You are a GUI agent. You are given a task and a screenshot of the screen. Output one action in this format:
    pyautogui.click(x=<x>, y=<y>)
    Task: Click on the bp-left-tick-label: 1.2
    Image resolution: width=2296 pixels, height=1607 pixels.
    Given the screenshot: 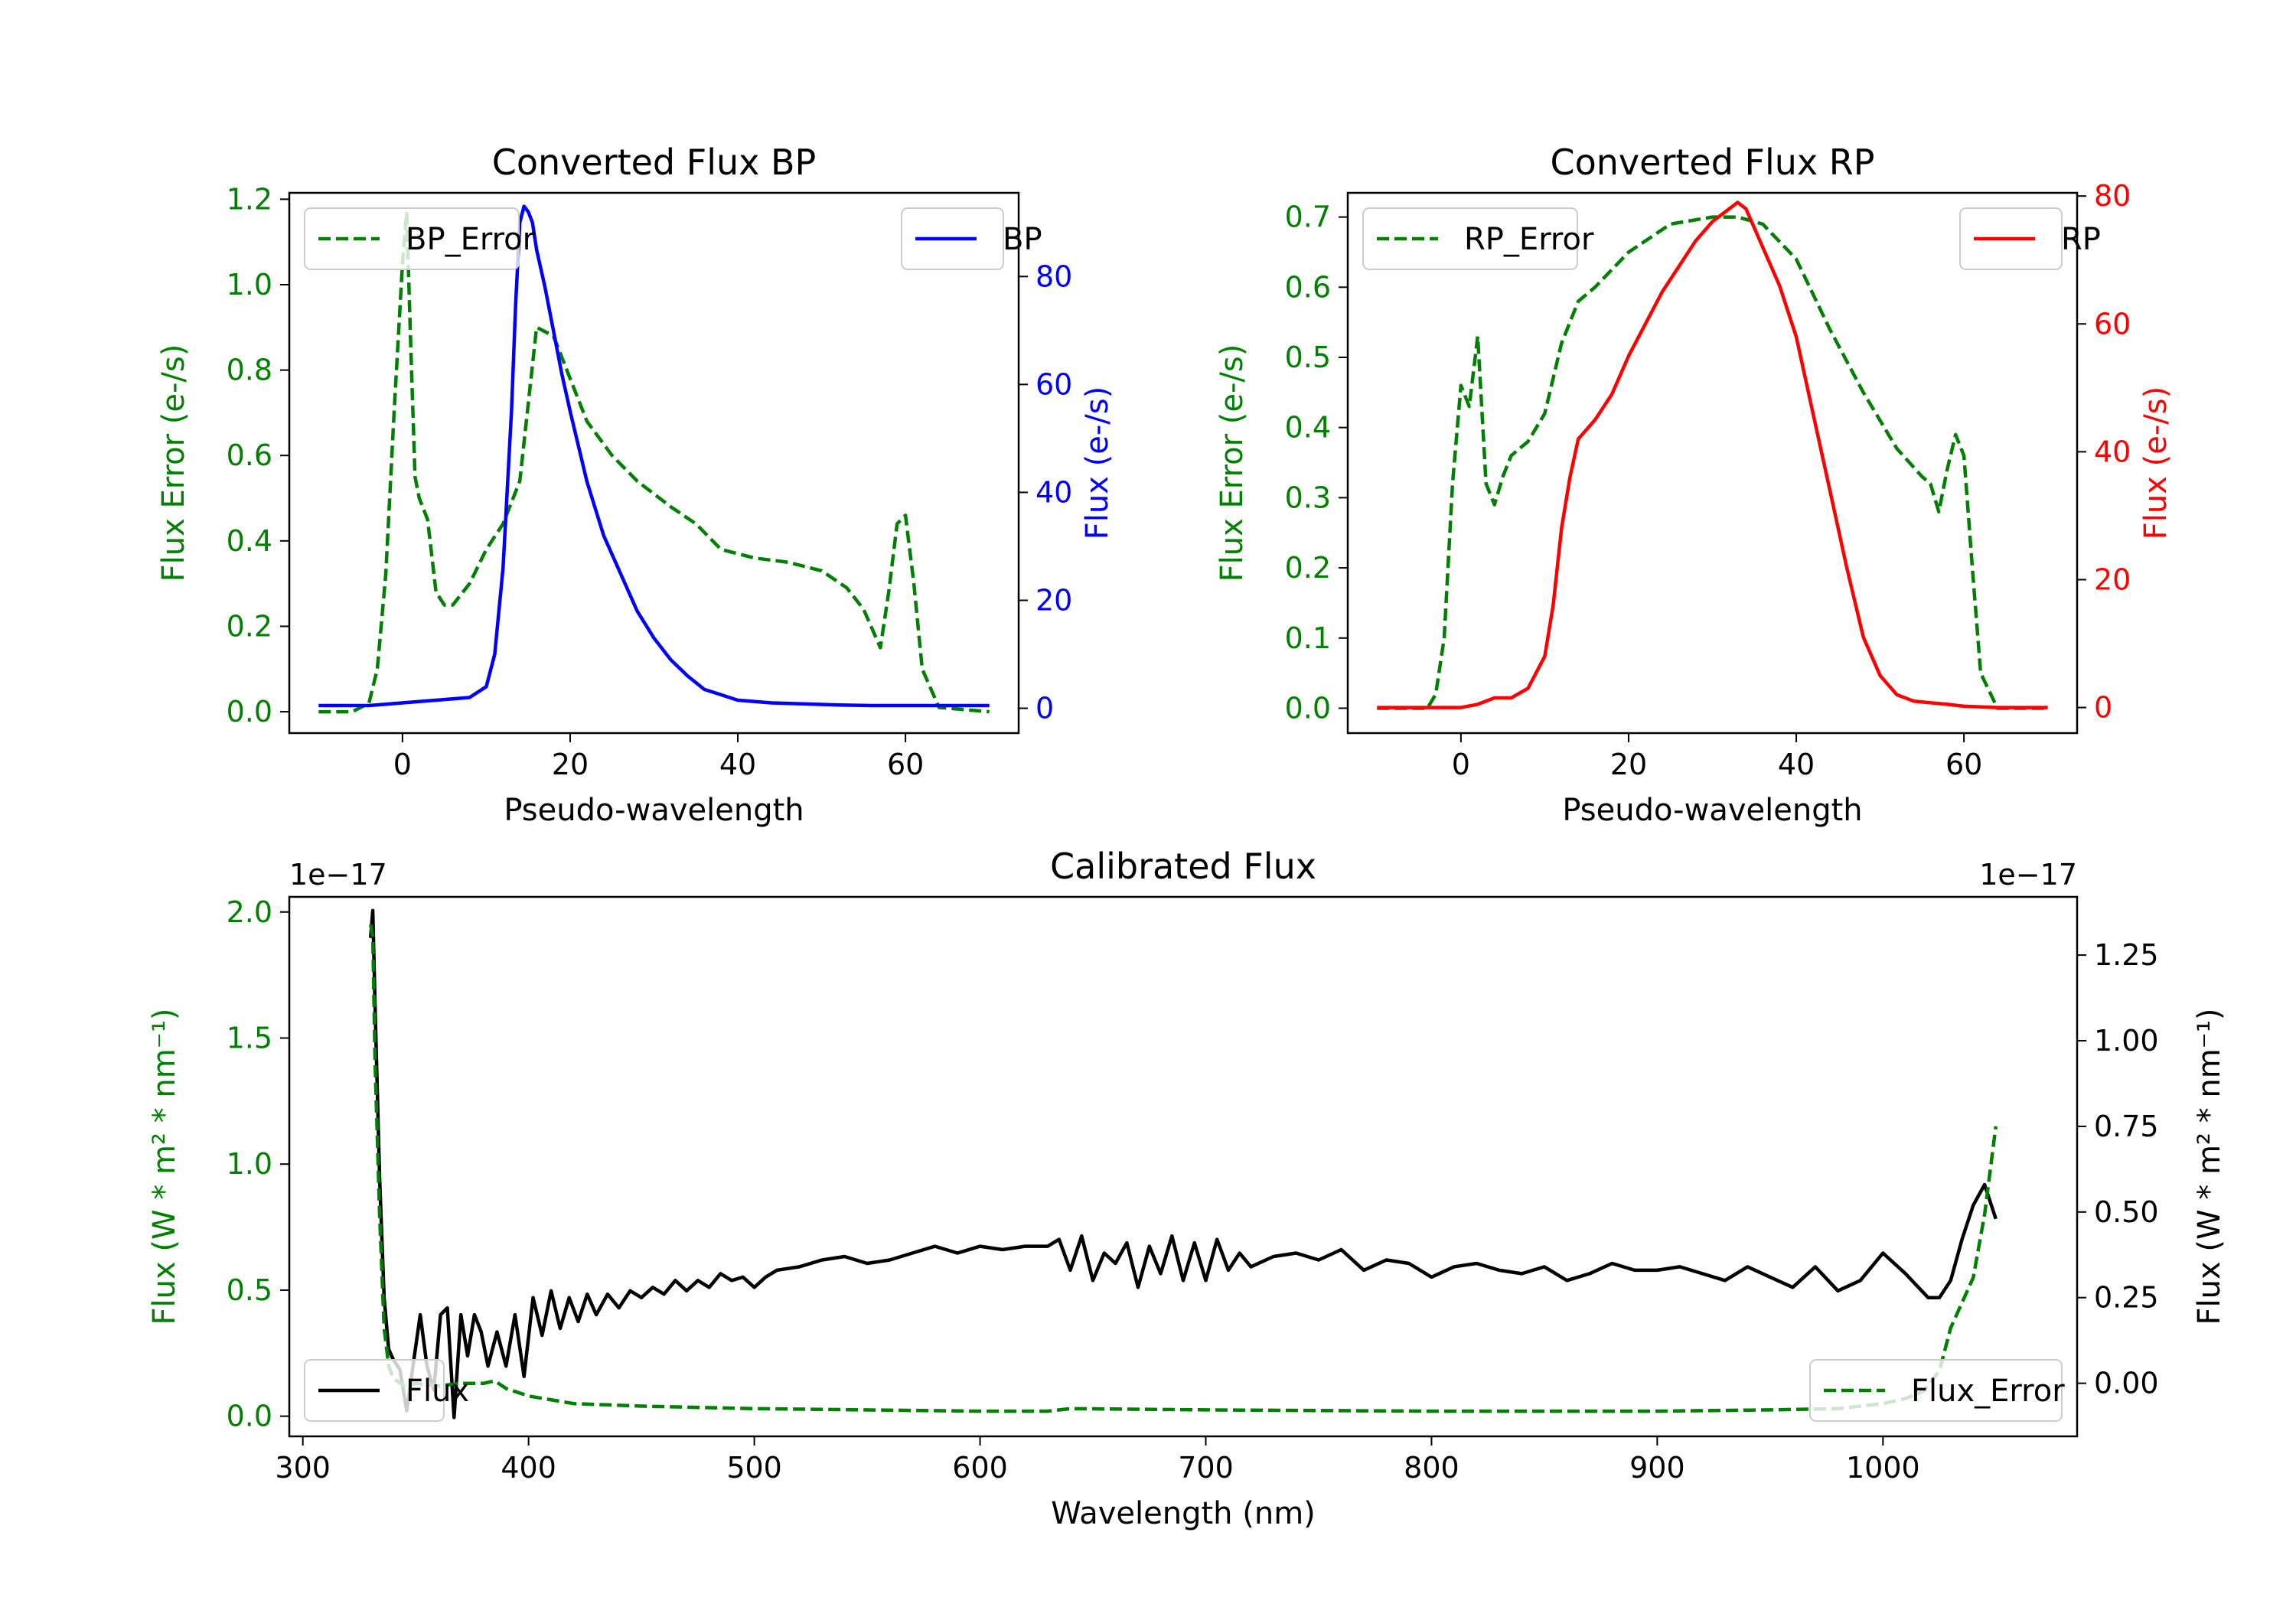 What is the action you would take?
    pyautogui.click(x=249, y=199)
    